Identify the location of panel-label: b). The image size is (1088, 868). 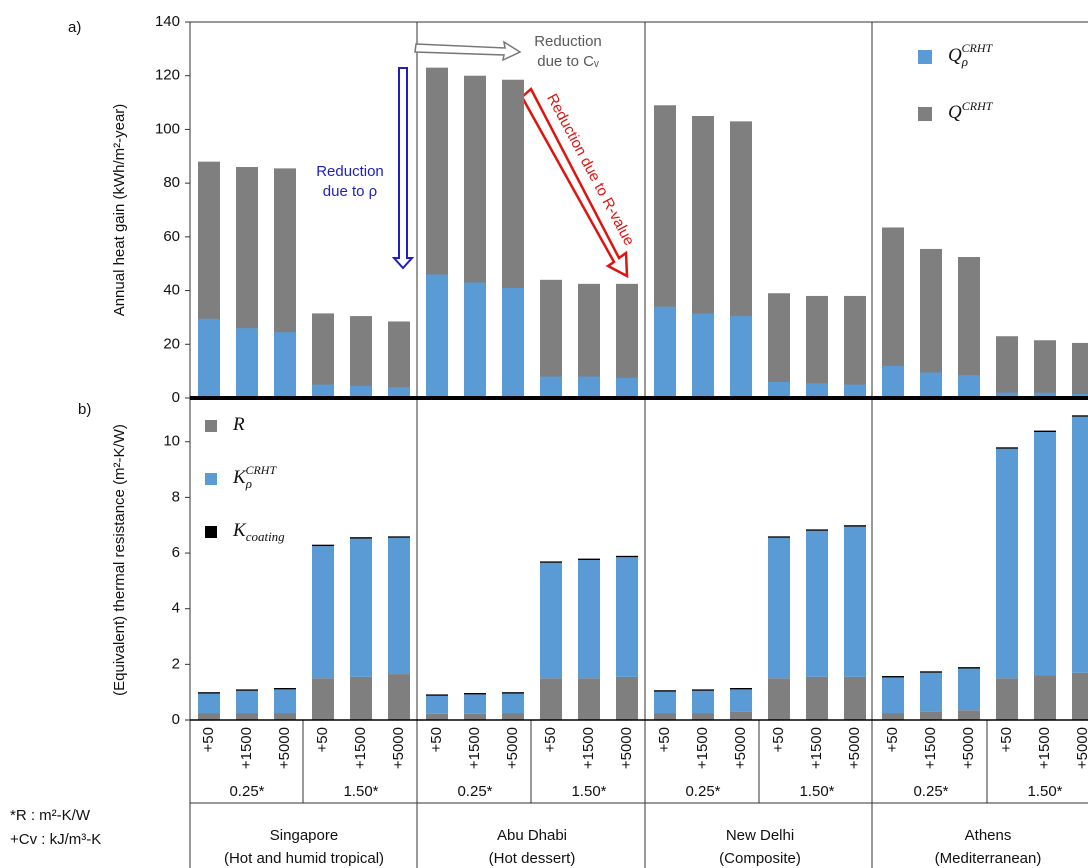
(84, 409).